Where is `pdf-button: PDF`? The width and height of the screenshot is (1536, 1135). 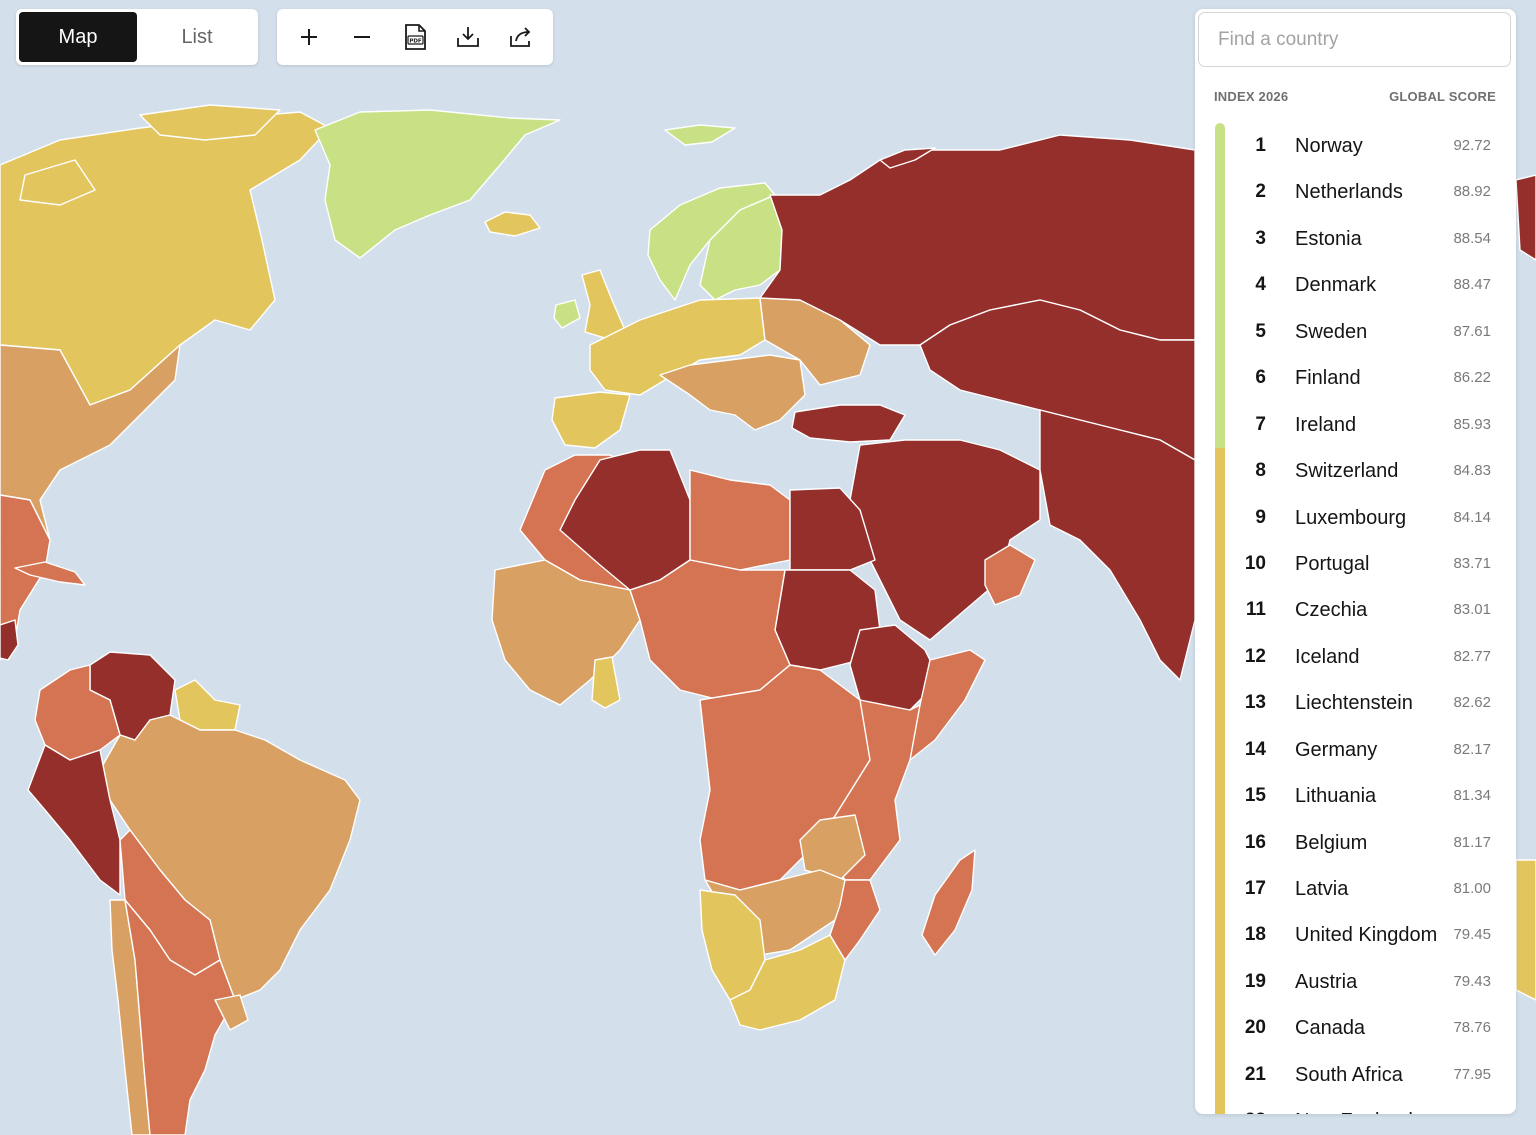 pdf-button: PDF is located at coordinates (415, 37).